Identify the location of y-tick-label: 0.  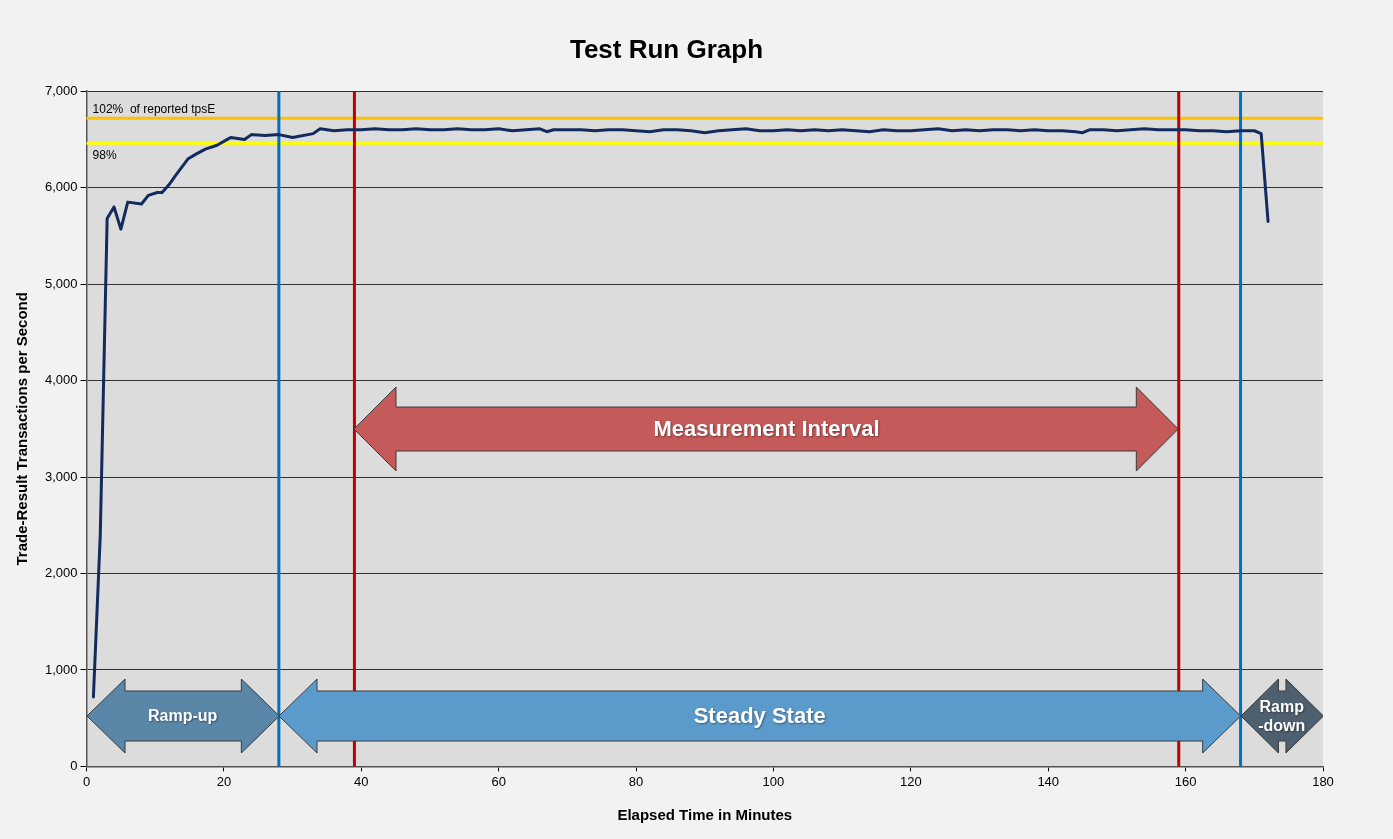
(74, 765).